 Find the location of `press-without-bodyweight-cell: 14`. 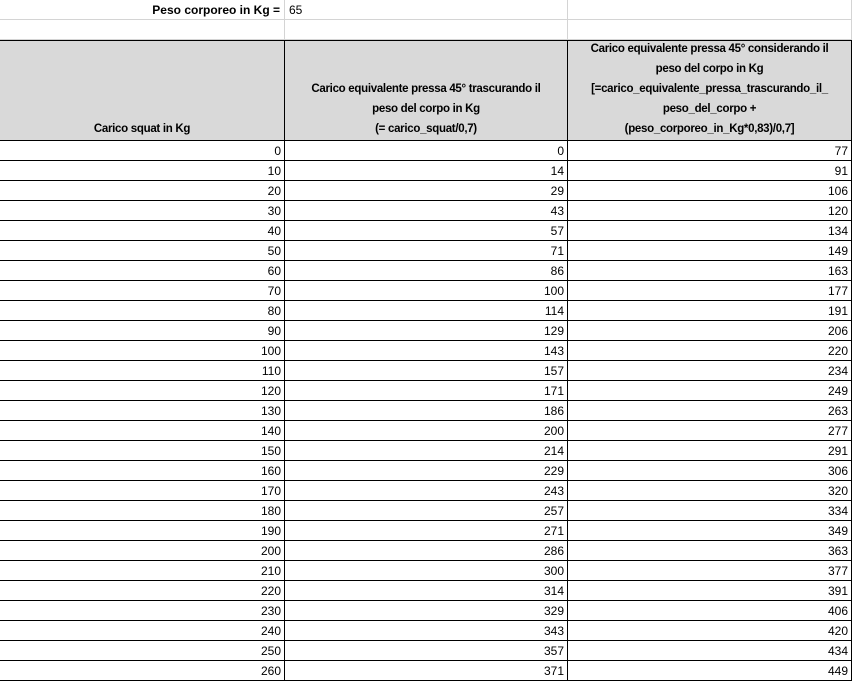

press-without-bodyweight-cell: 14 is located at coordinates (426, 171).